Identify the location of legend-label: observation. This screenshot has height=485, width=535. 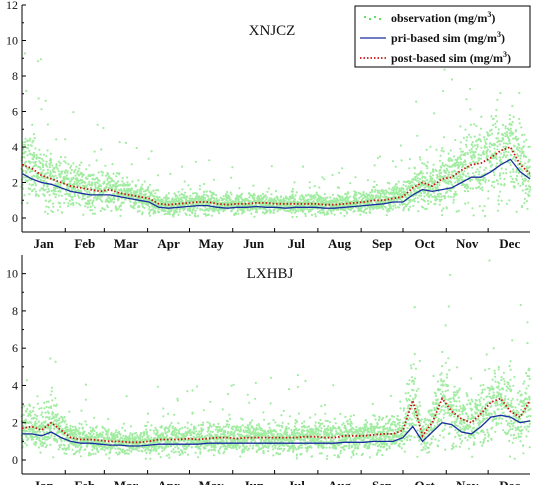
(422, 18).